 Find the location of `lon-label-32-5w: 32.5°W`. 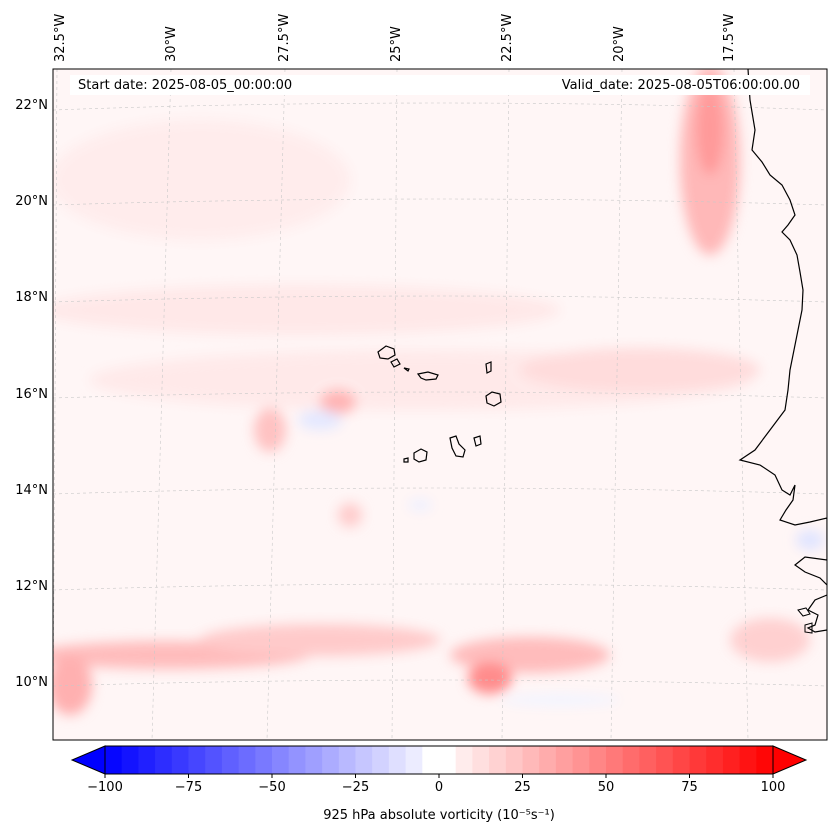

lon-label-32-5w: 32.5°W is located at coordinates (60, 37).